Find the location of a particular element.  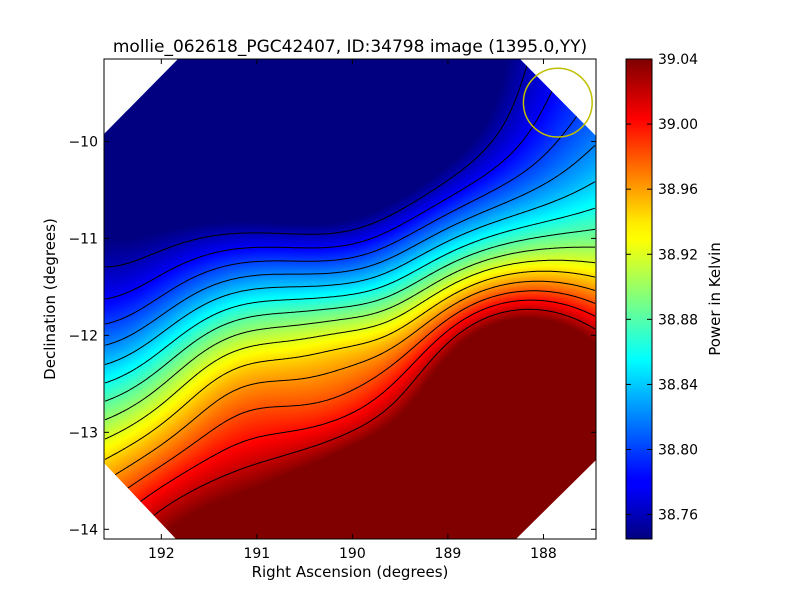

colorbar-tick-label: 38.80 is located at coordinates (678, 451).